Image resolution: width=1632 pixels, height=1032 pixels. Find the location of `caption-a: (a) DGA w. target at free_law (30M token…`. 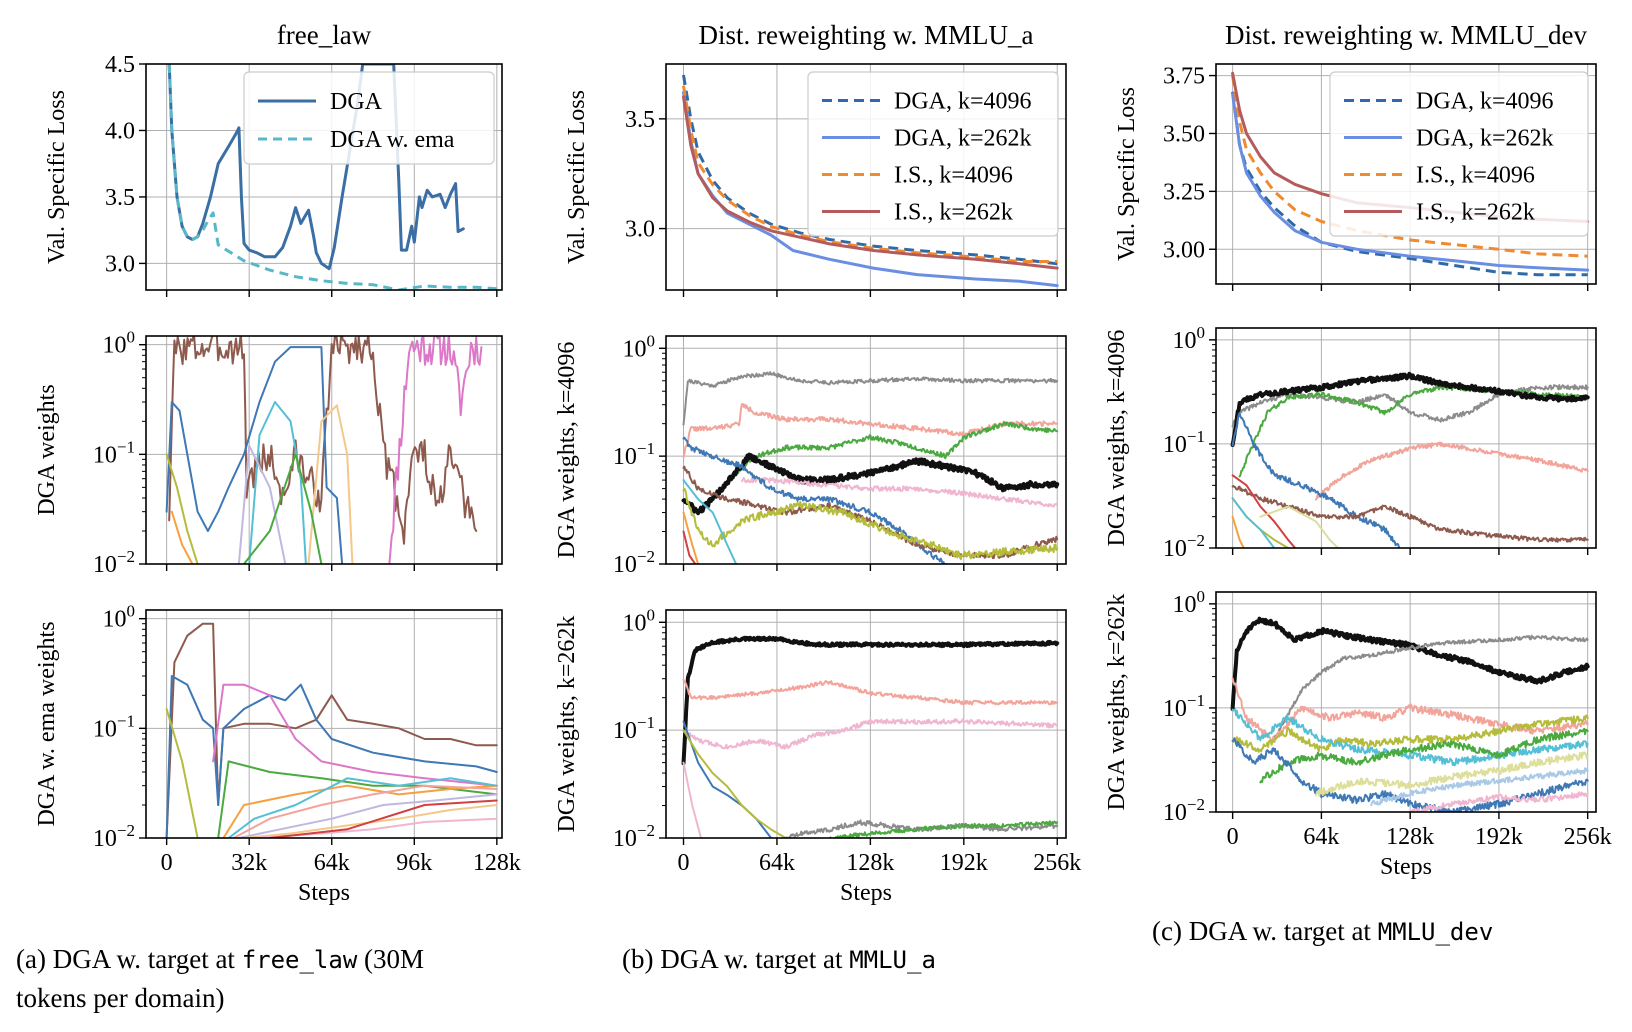

caption-a: (a) DGA w. target at free_law (30M token… is located at coordinates (220, 978).